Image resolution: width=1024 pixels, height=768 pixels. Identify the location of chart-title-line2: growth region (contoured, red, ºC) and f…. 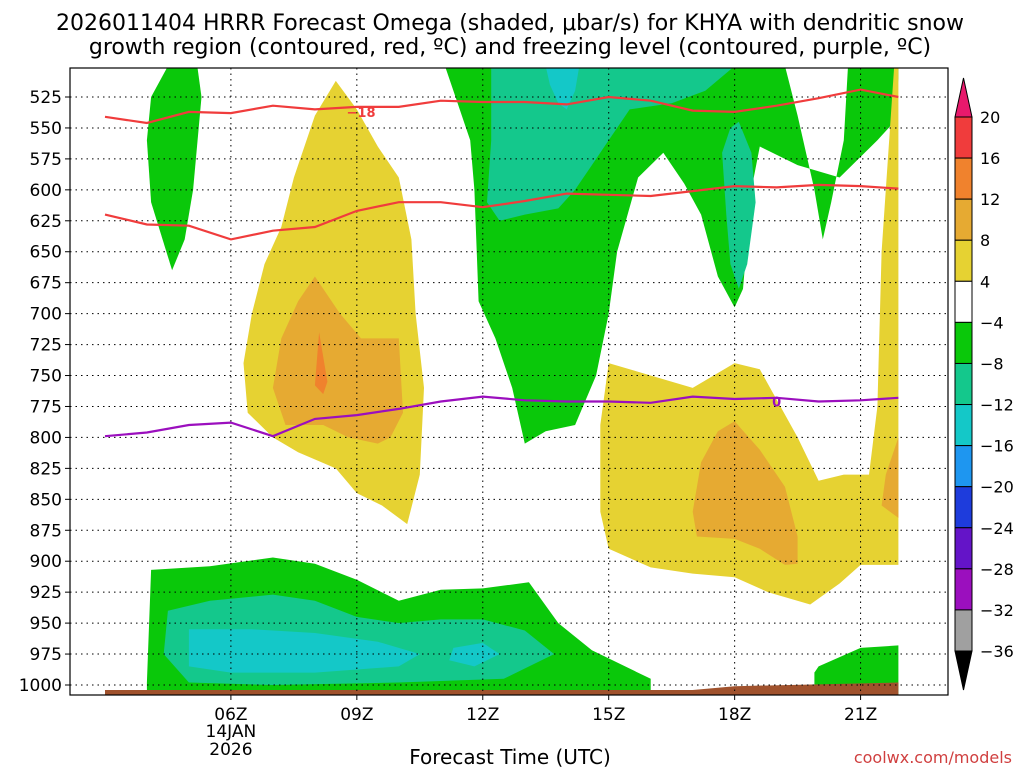
(510, 47).